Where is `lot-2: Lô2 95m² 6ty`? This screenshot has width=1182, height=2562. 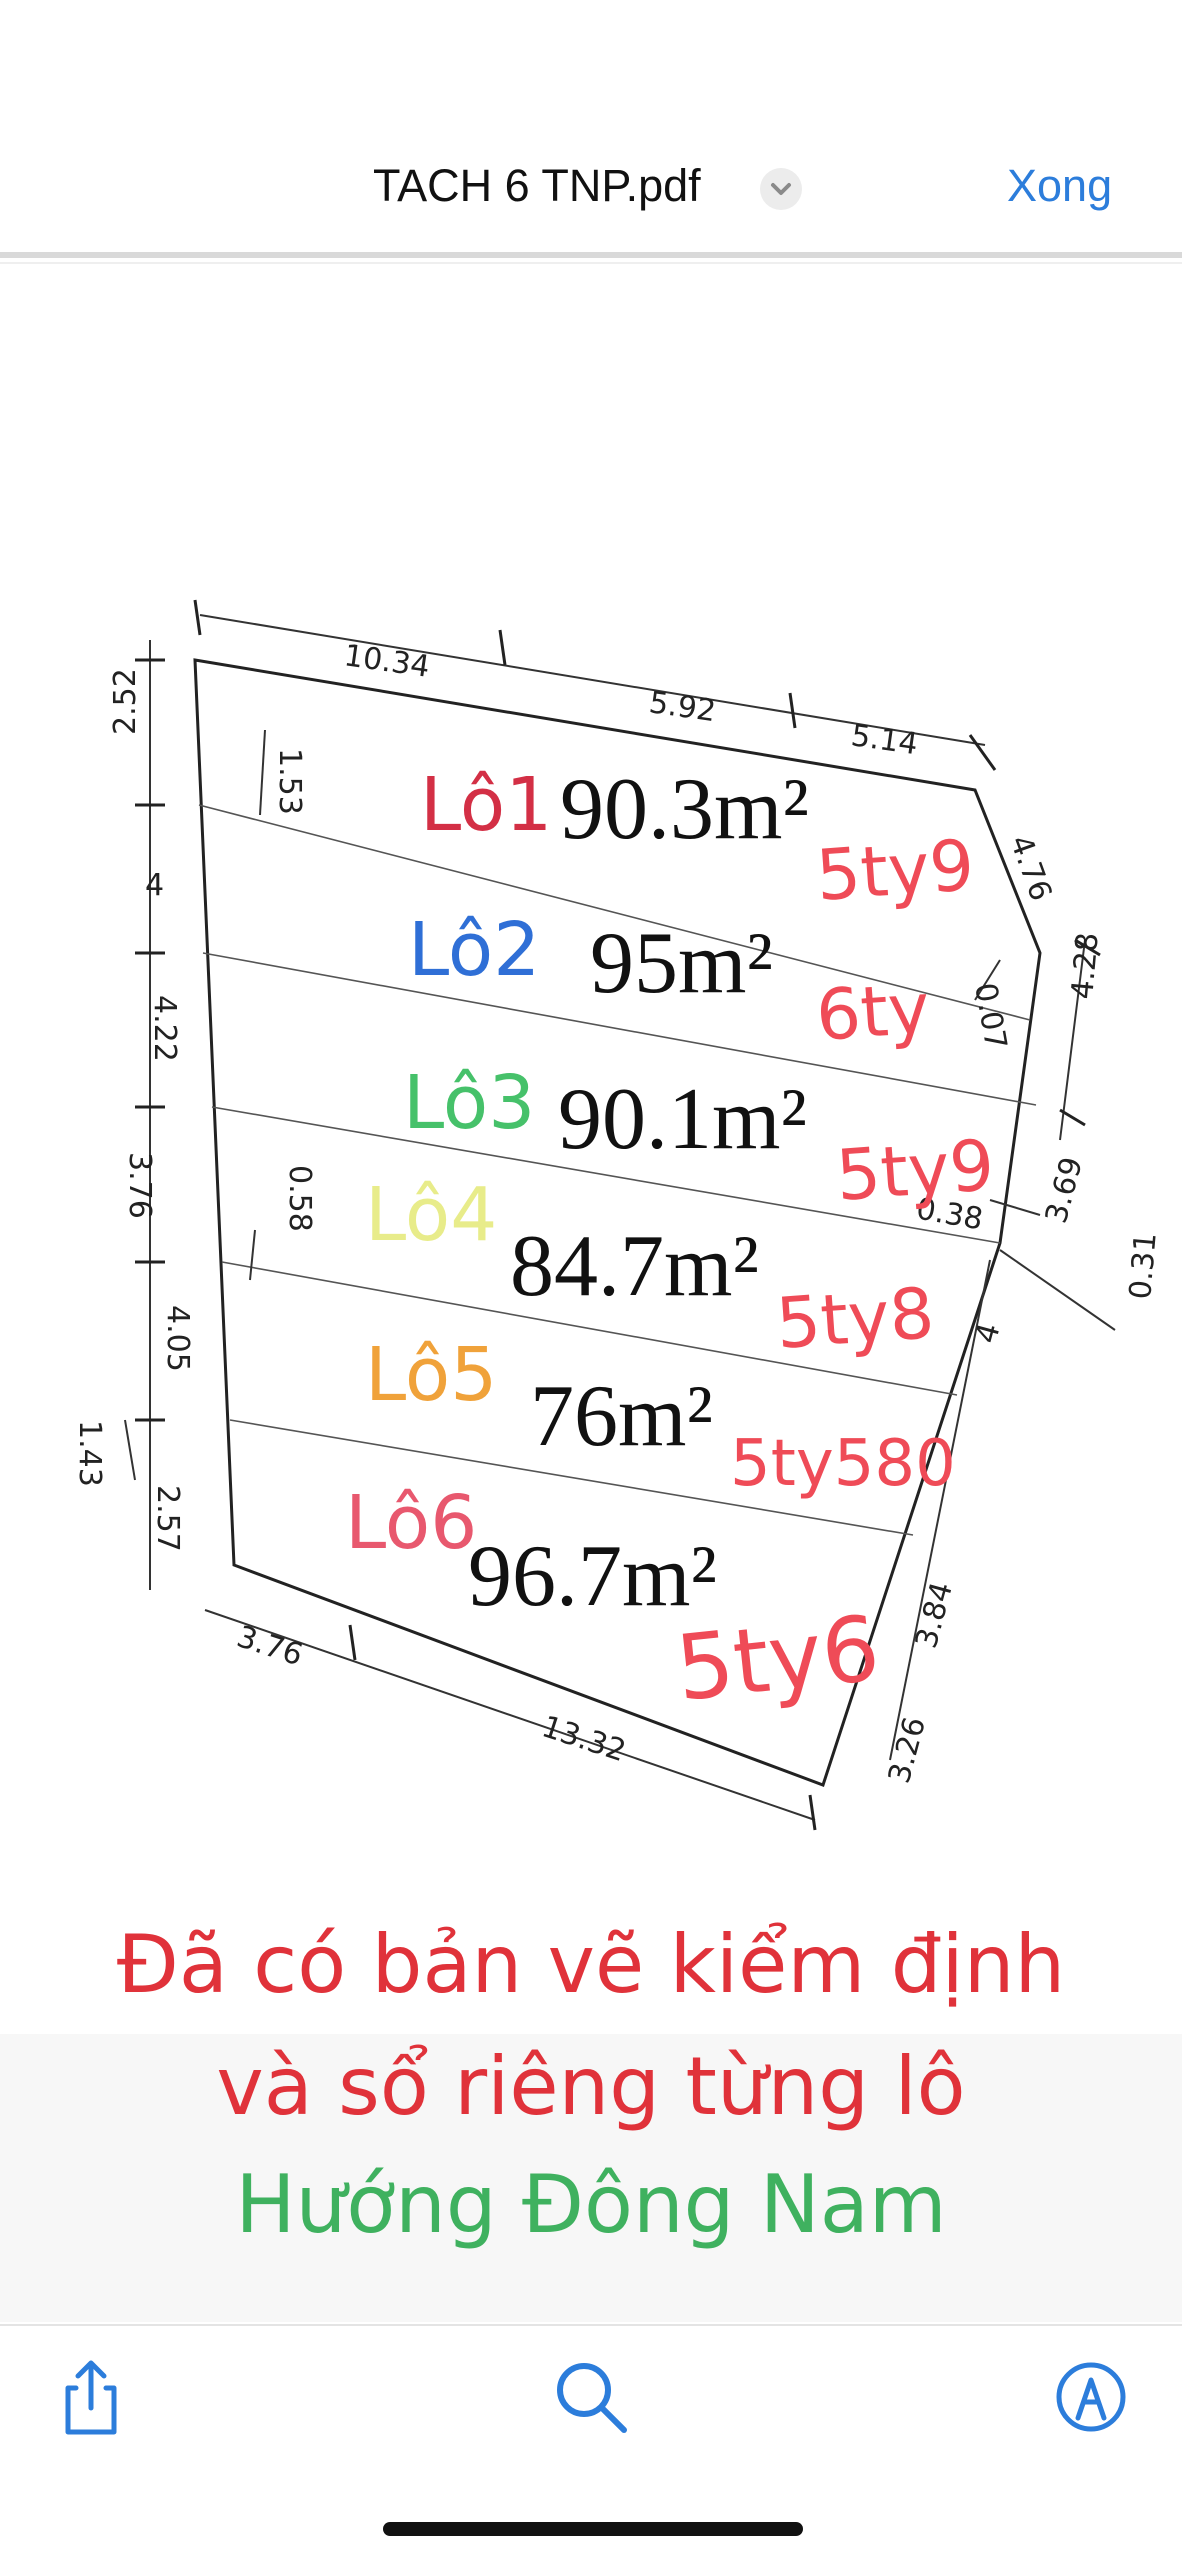 lot-2: Lô2 95m² 6ty is located at coordinates (670, 982).